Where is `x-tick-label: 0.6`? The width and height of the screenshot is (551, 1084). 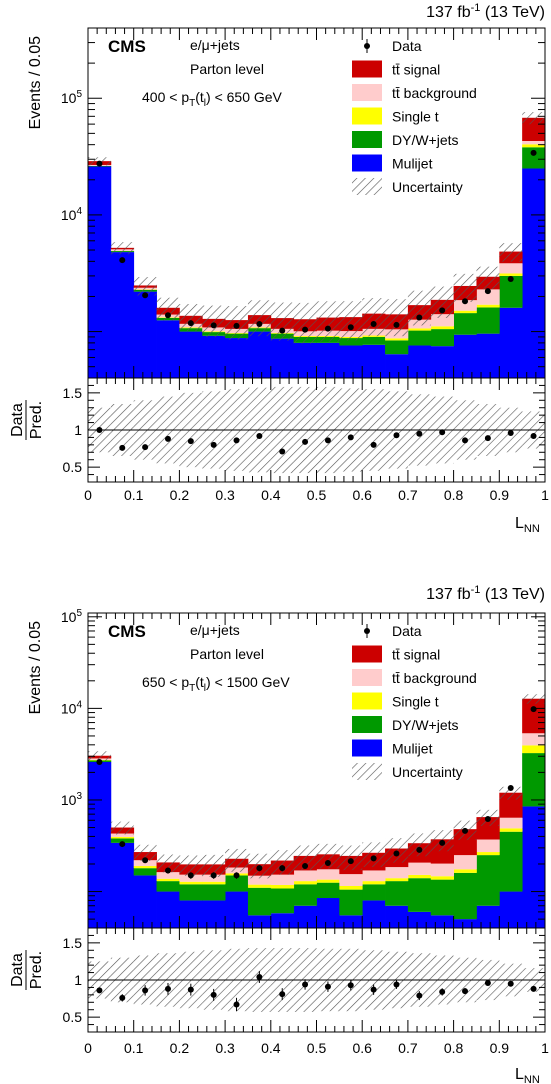
x-tick-label: 0.6 is located at coordinates (362, 495).